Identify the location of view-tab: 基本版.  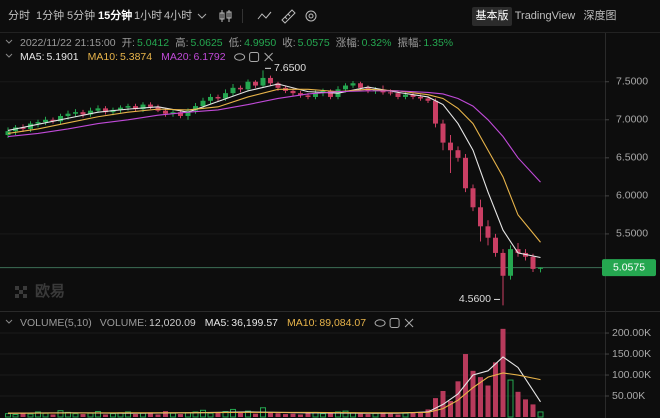
(492, 15).